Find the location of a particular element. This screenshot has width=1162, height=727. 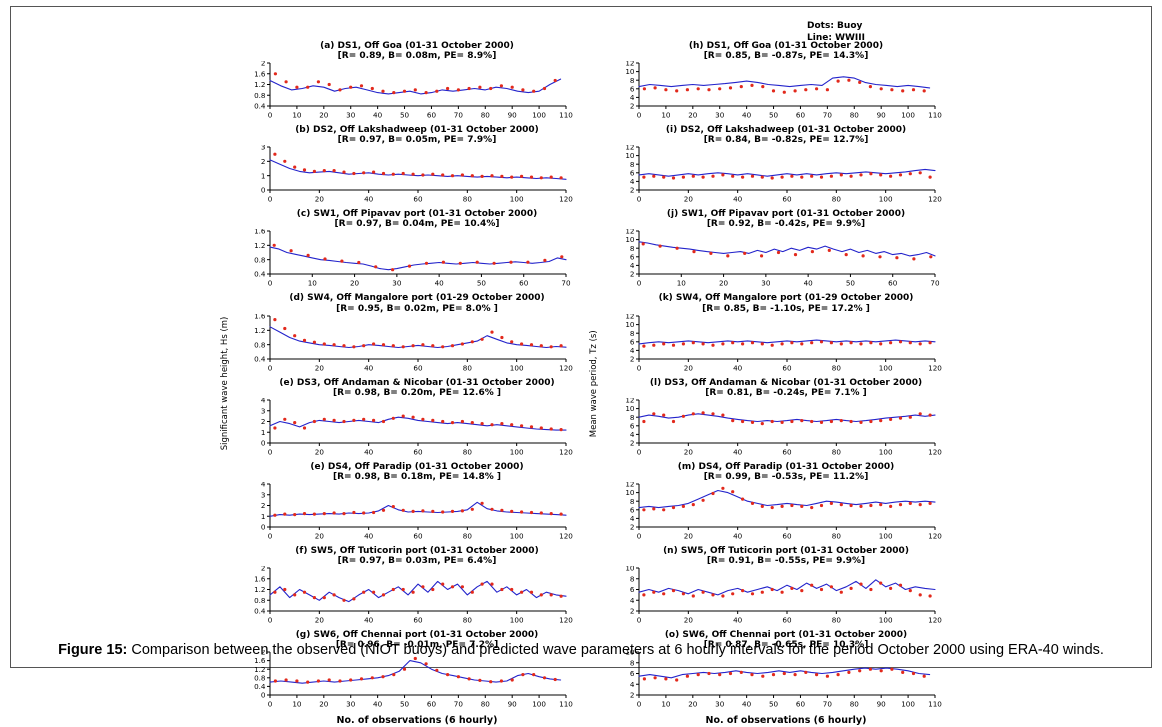

svg-text: 90 is located at coordinates (882, 704).